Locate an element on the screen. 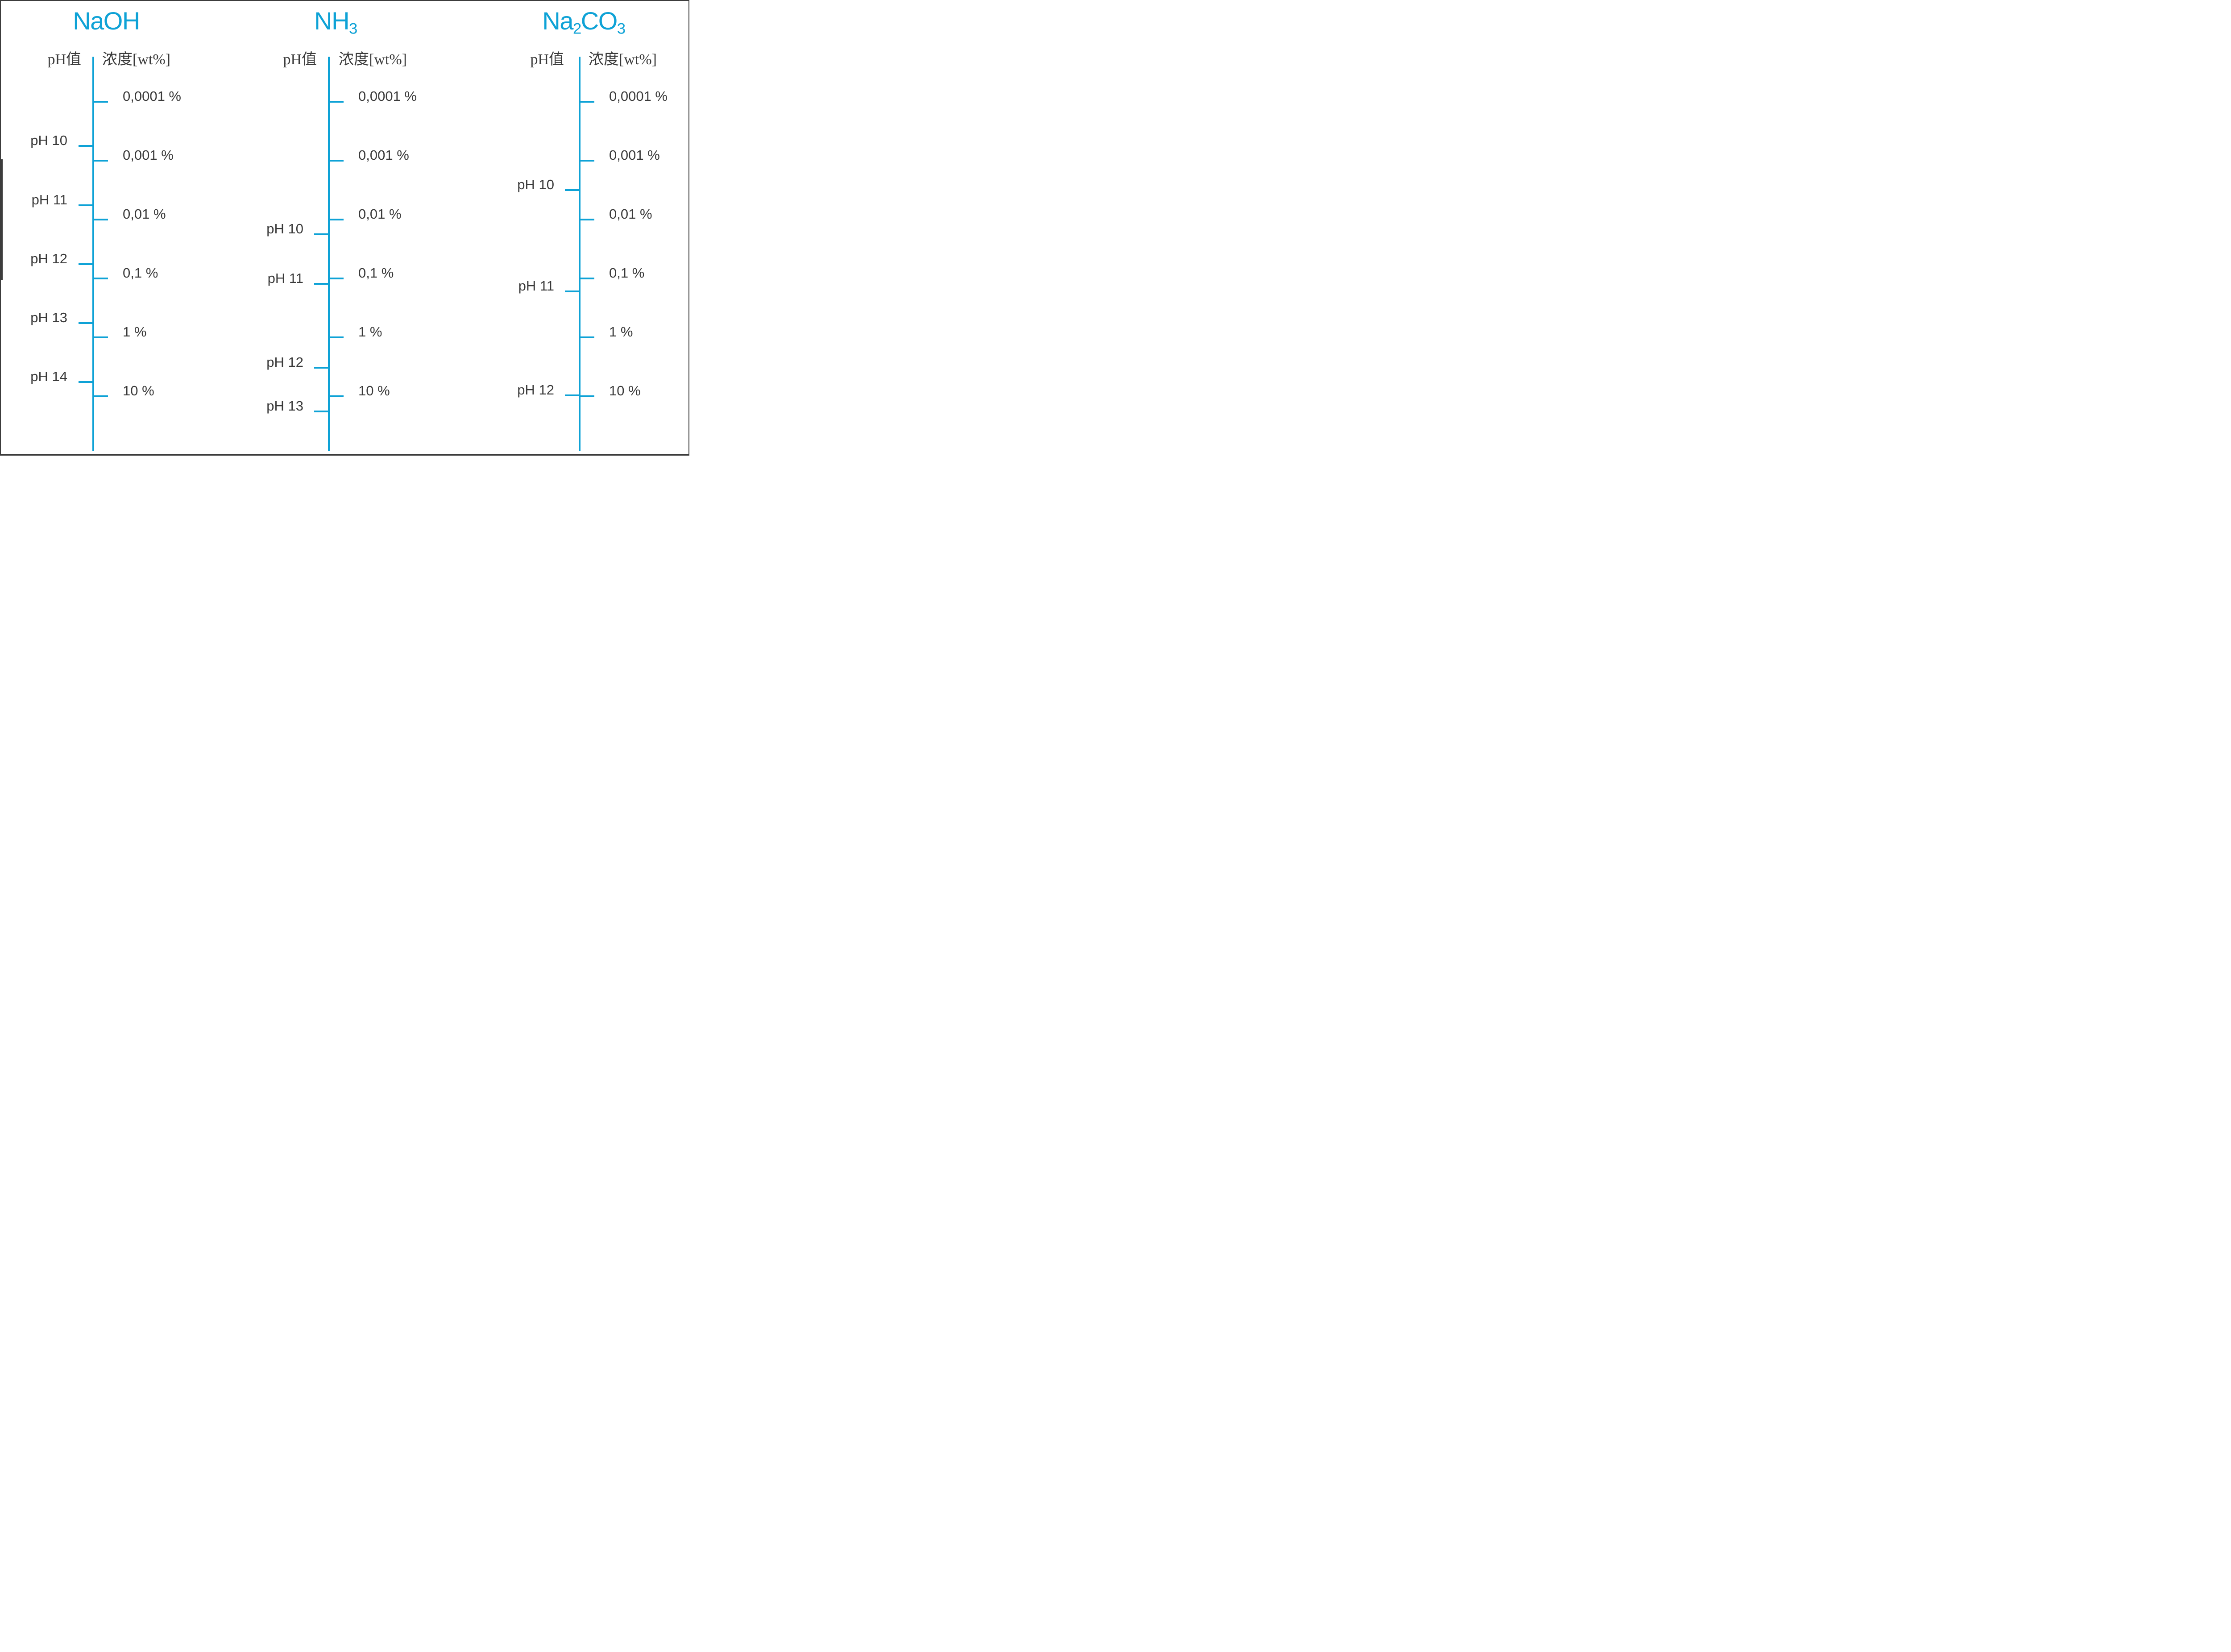 The height and width of the screenshot is (1652, 2231). ph-tick-label: pH 14 is located at coordinates (48, 377).